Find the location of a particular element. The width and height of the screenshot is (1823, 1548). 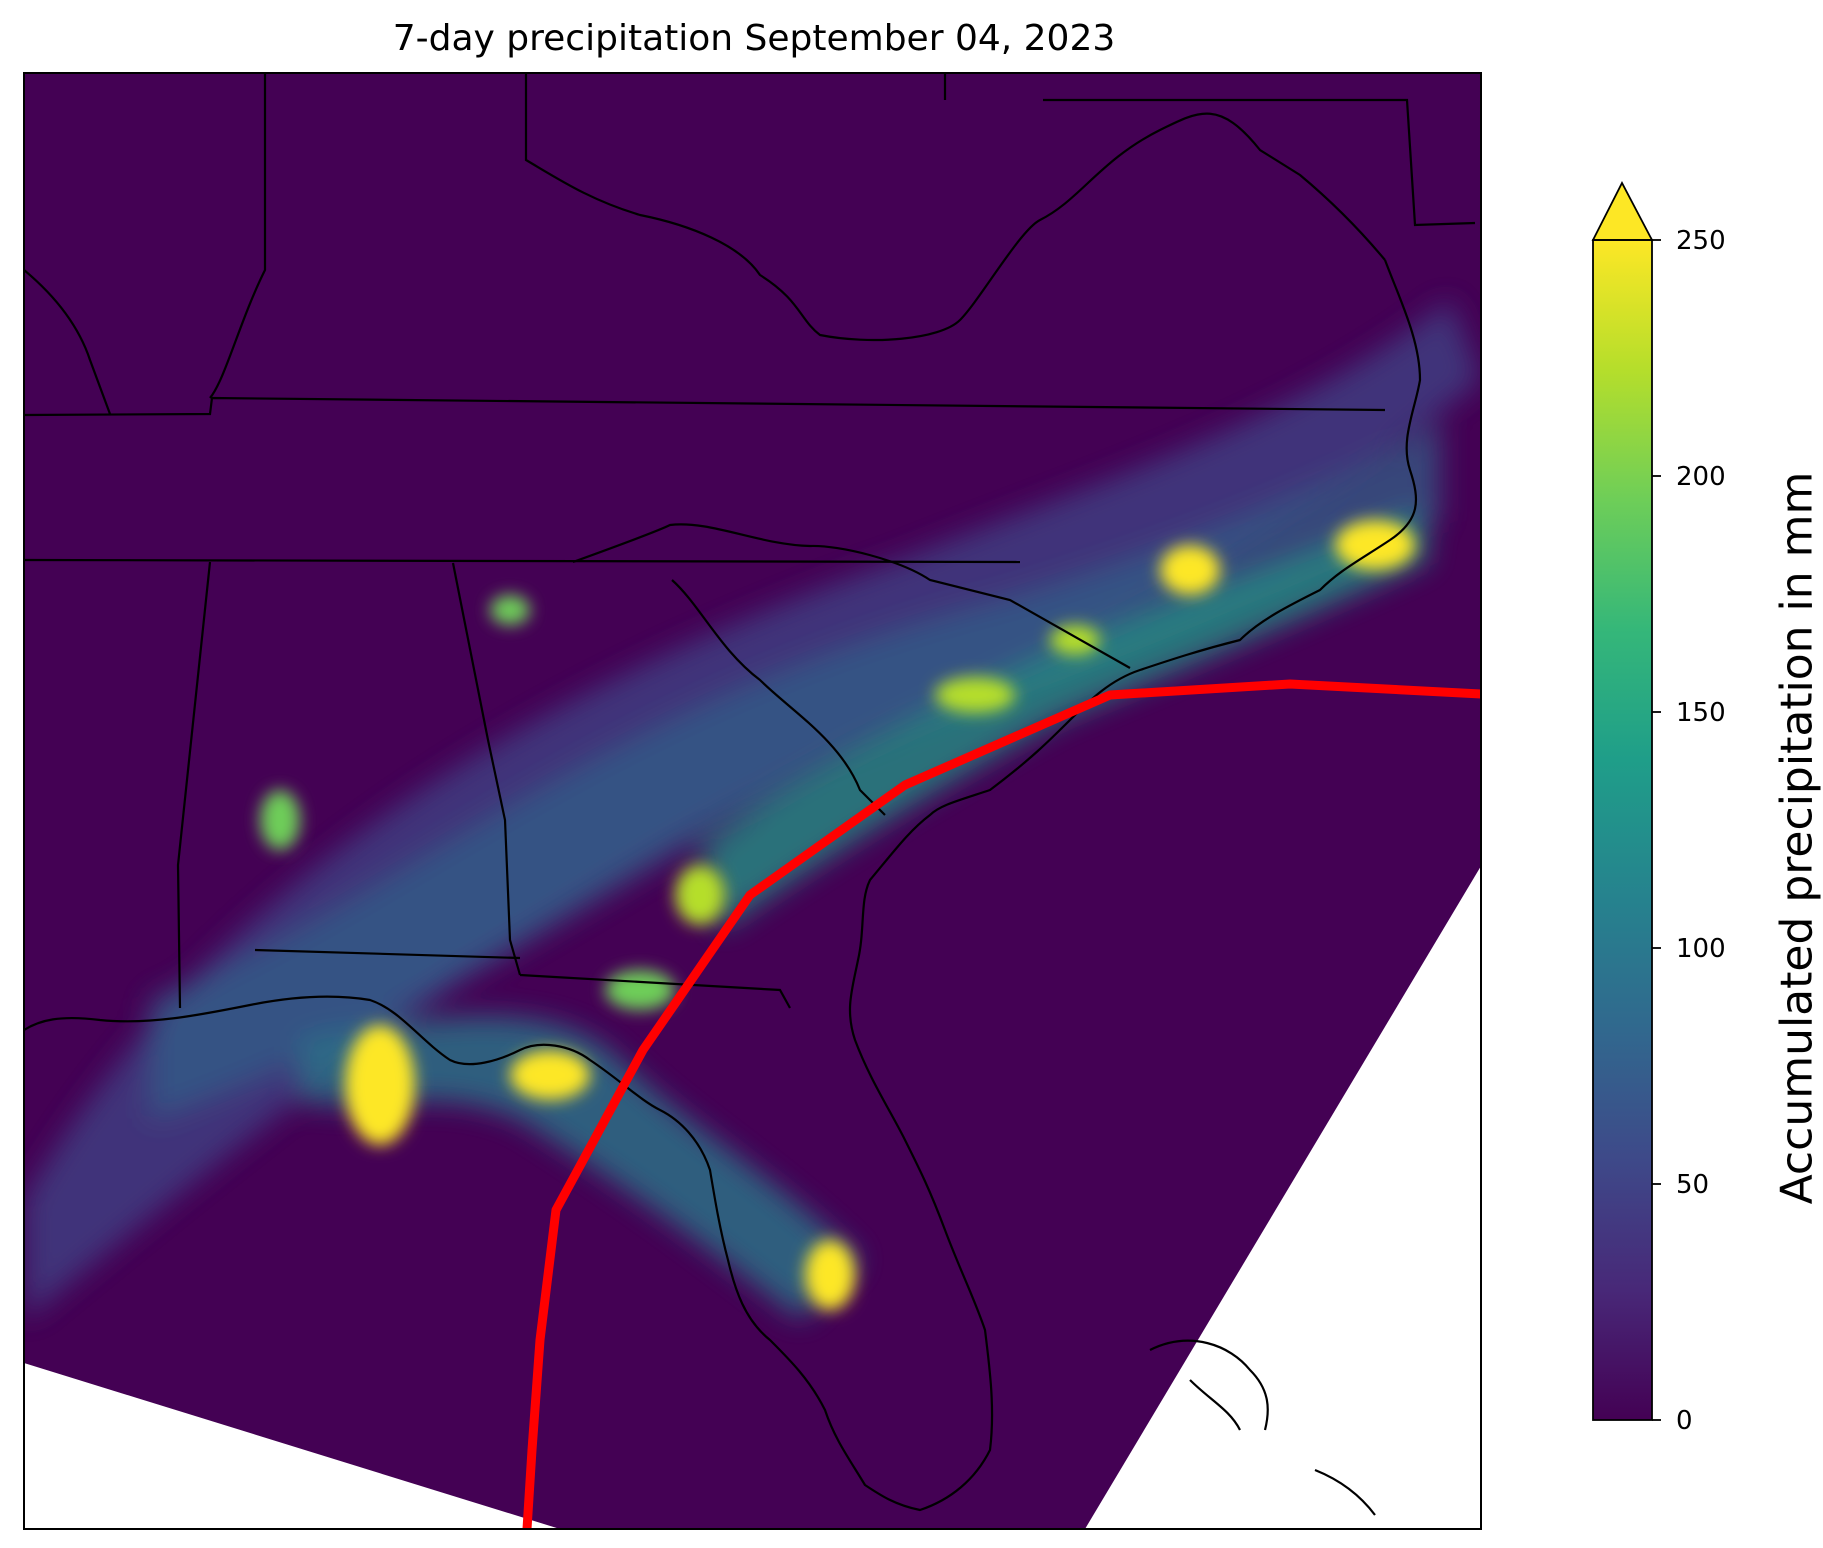

colorbar-ticks is located at coordinates (1656, 830).